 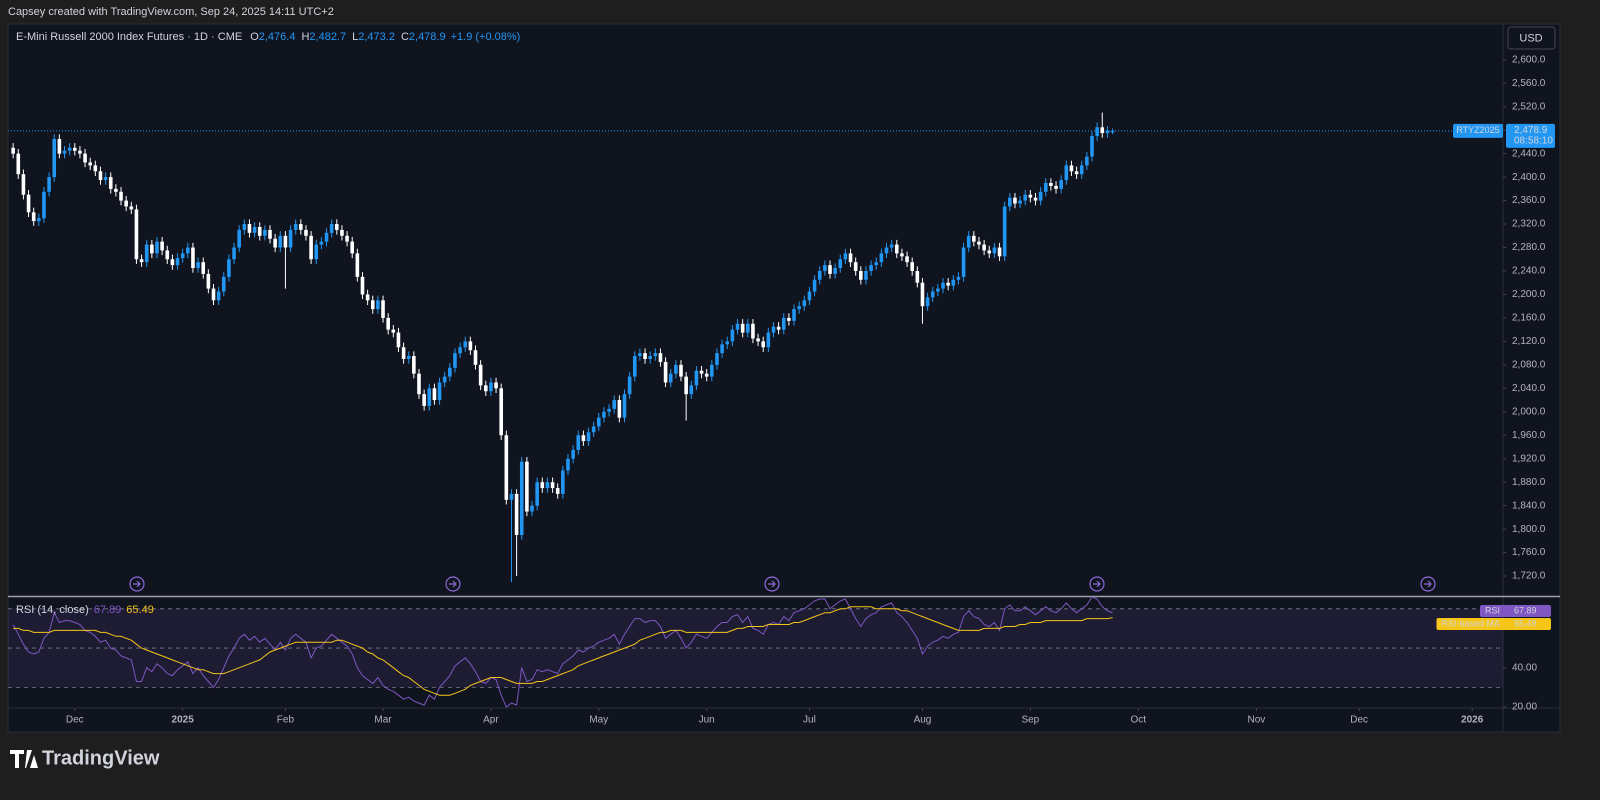 What do you see at coordinates (923, 720) in the screenshot?
I see `x-tick-label: Aug` at bounding box center [923, 720].